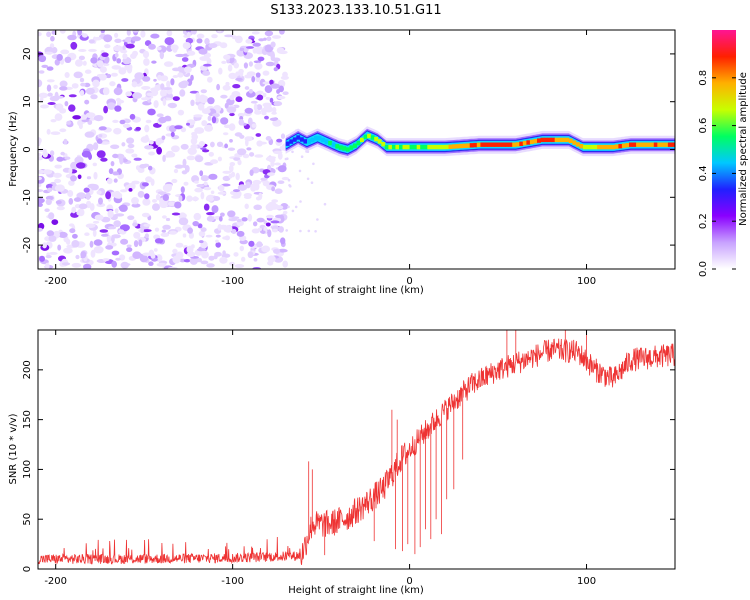  What do you see at coordinates (232, 581) in the screenshot?
I see `x-tick-label: -100` at bounding box center [232, 581].